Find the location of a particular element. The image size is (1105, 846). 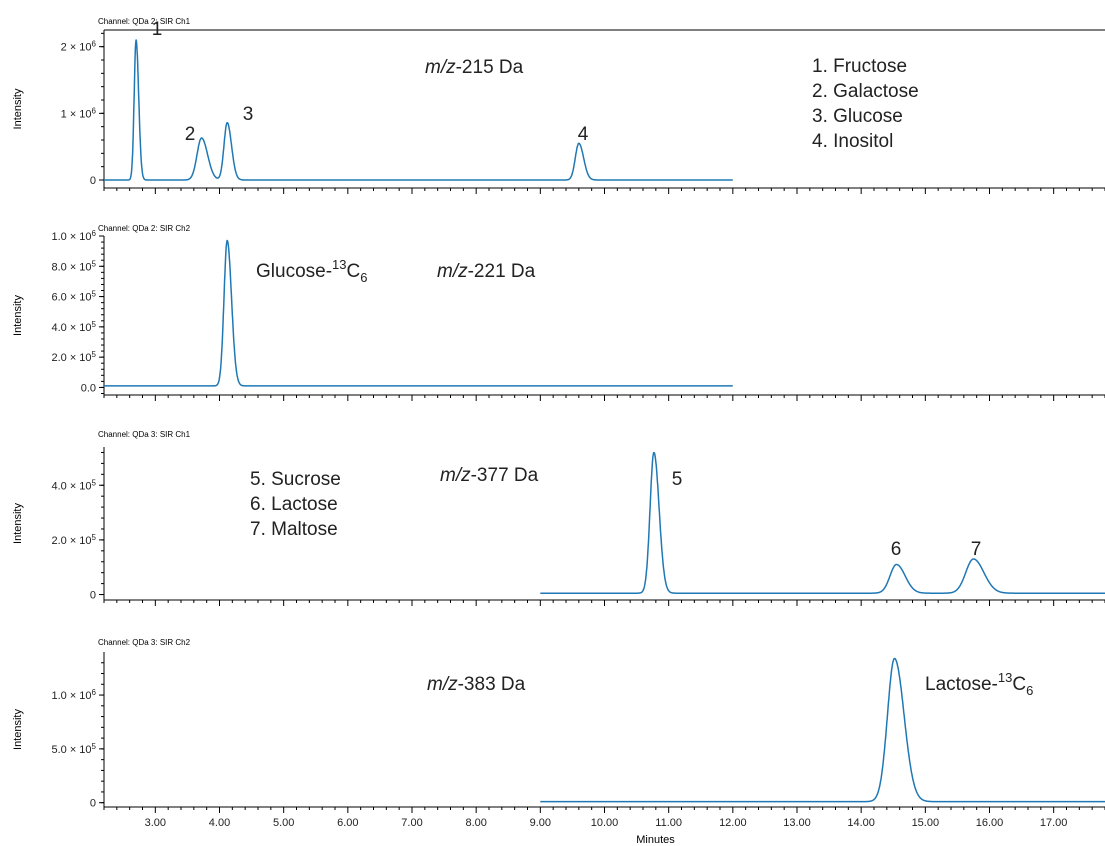

y-tick-label: 8.0 × 10⁵ is located at coordinates (73, 266).